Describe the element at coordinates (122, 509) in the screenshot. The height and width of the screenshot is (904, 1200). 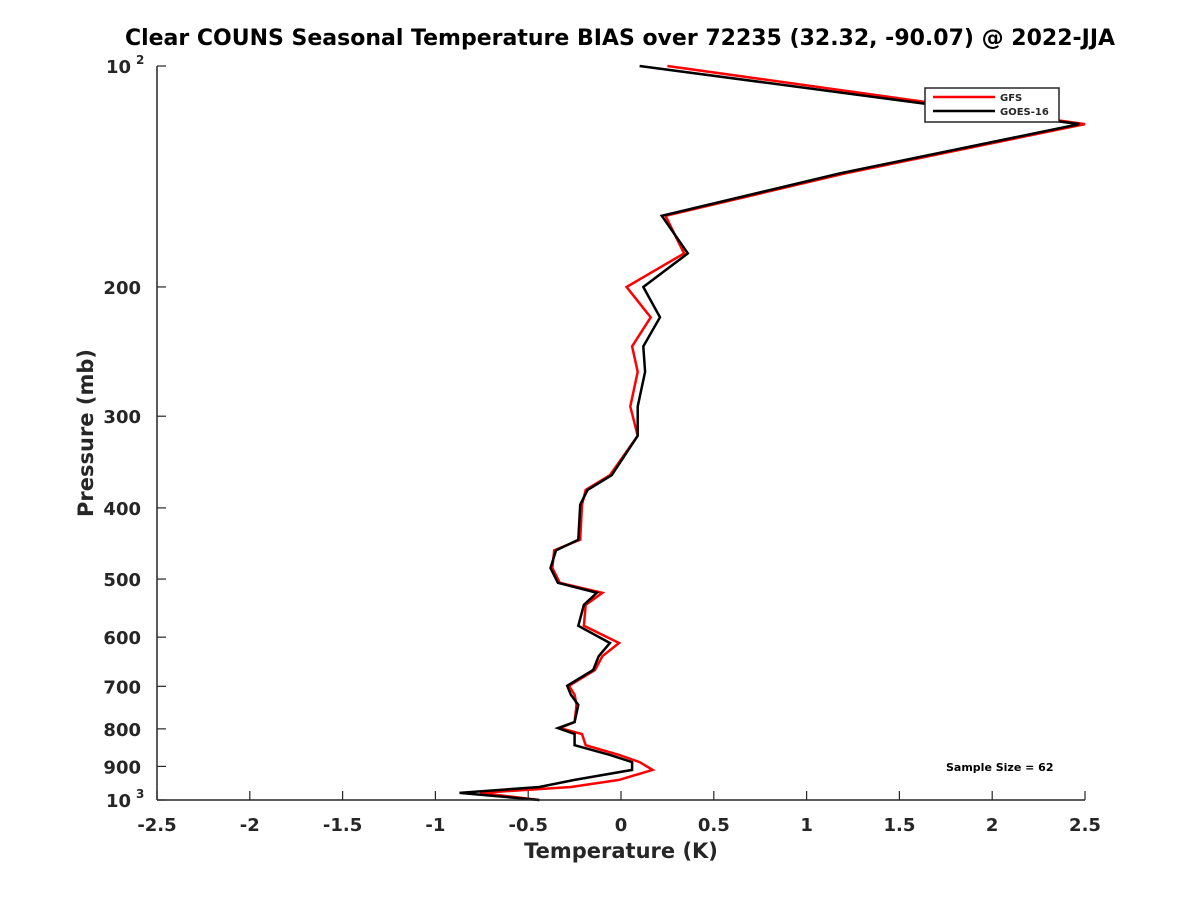
I see `y-tick-label: 400` at that location.